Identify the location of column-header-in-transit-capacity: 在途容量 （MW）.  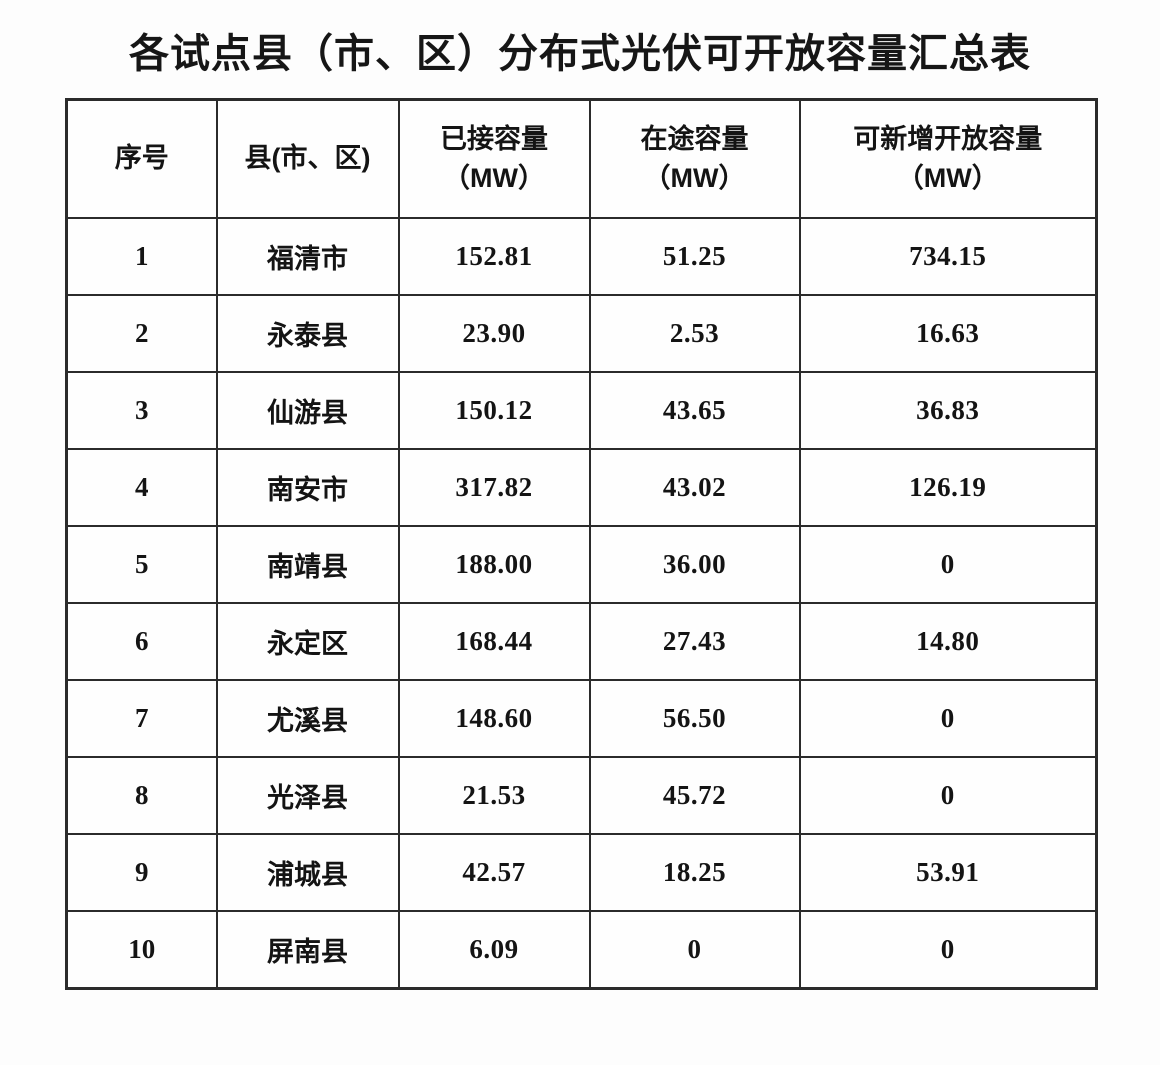
(694, 158).